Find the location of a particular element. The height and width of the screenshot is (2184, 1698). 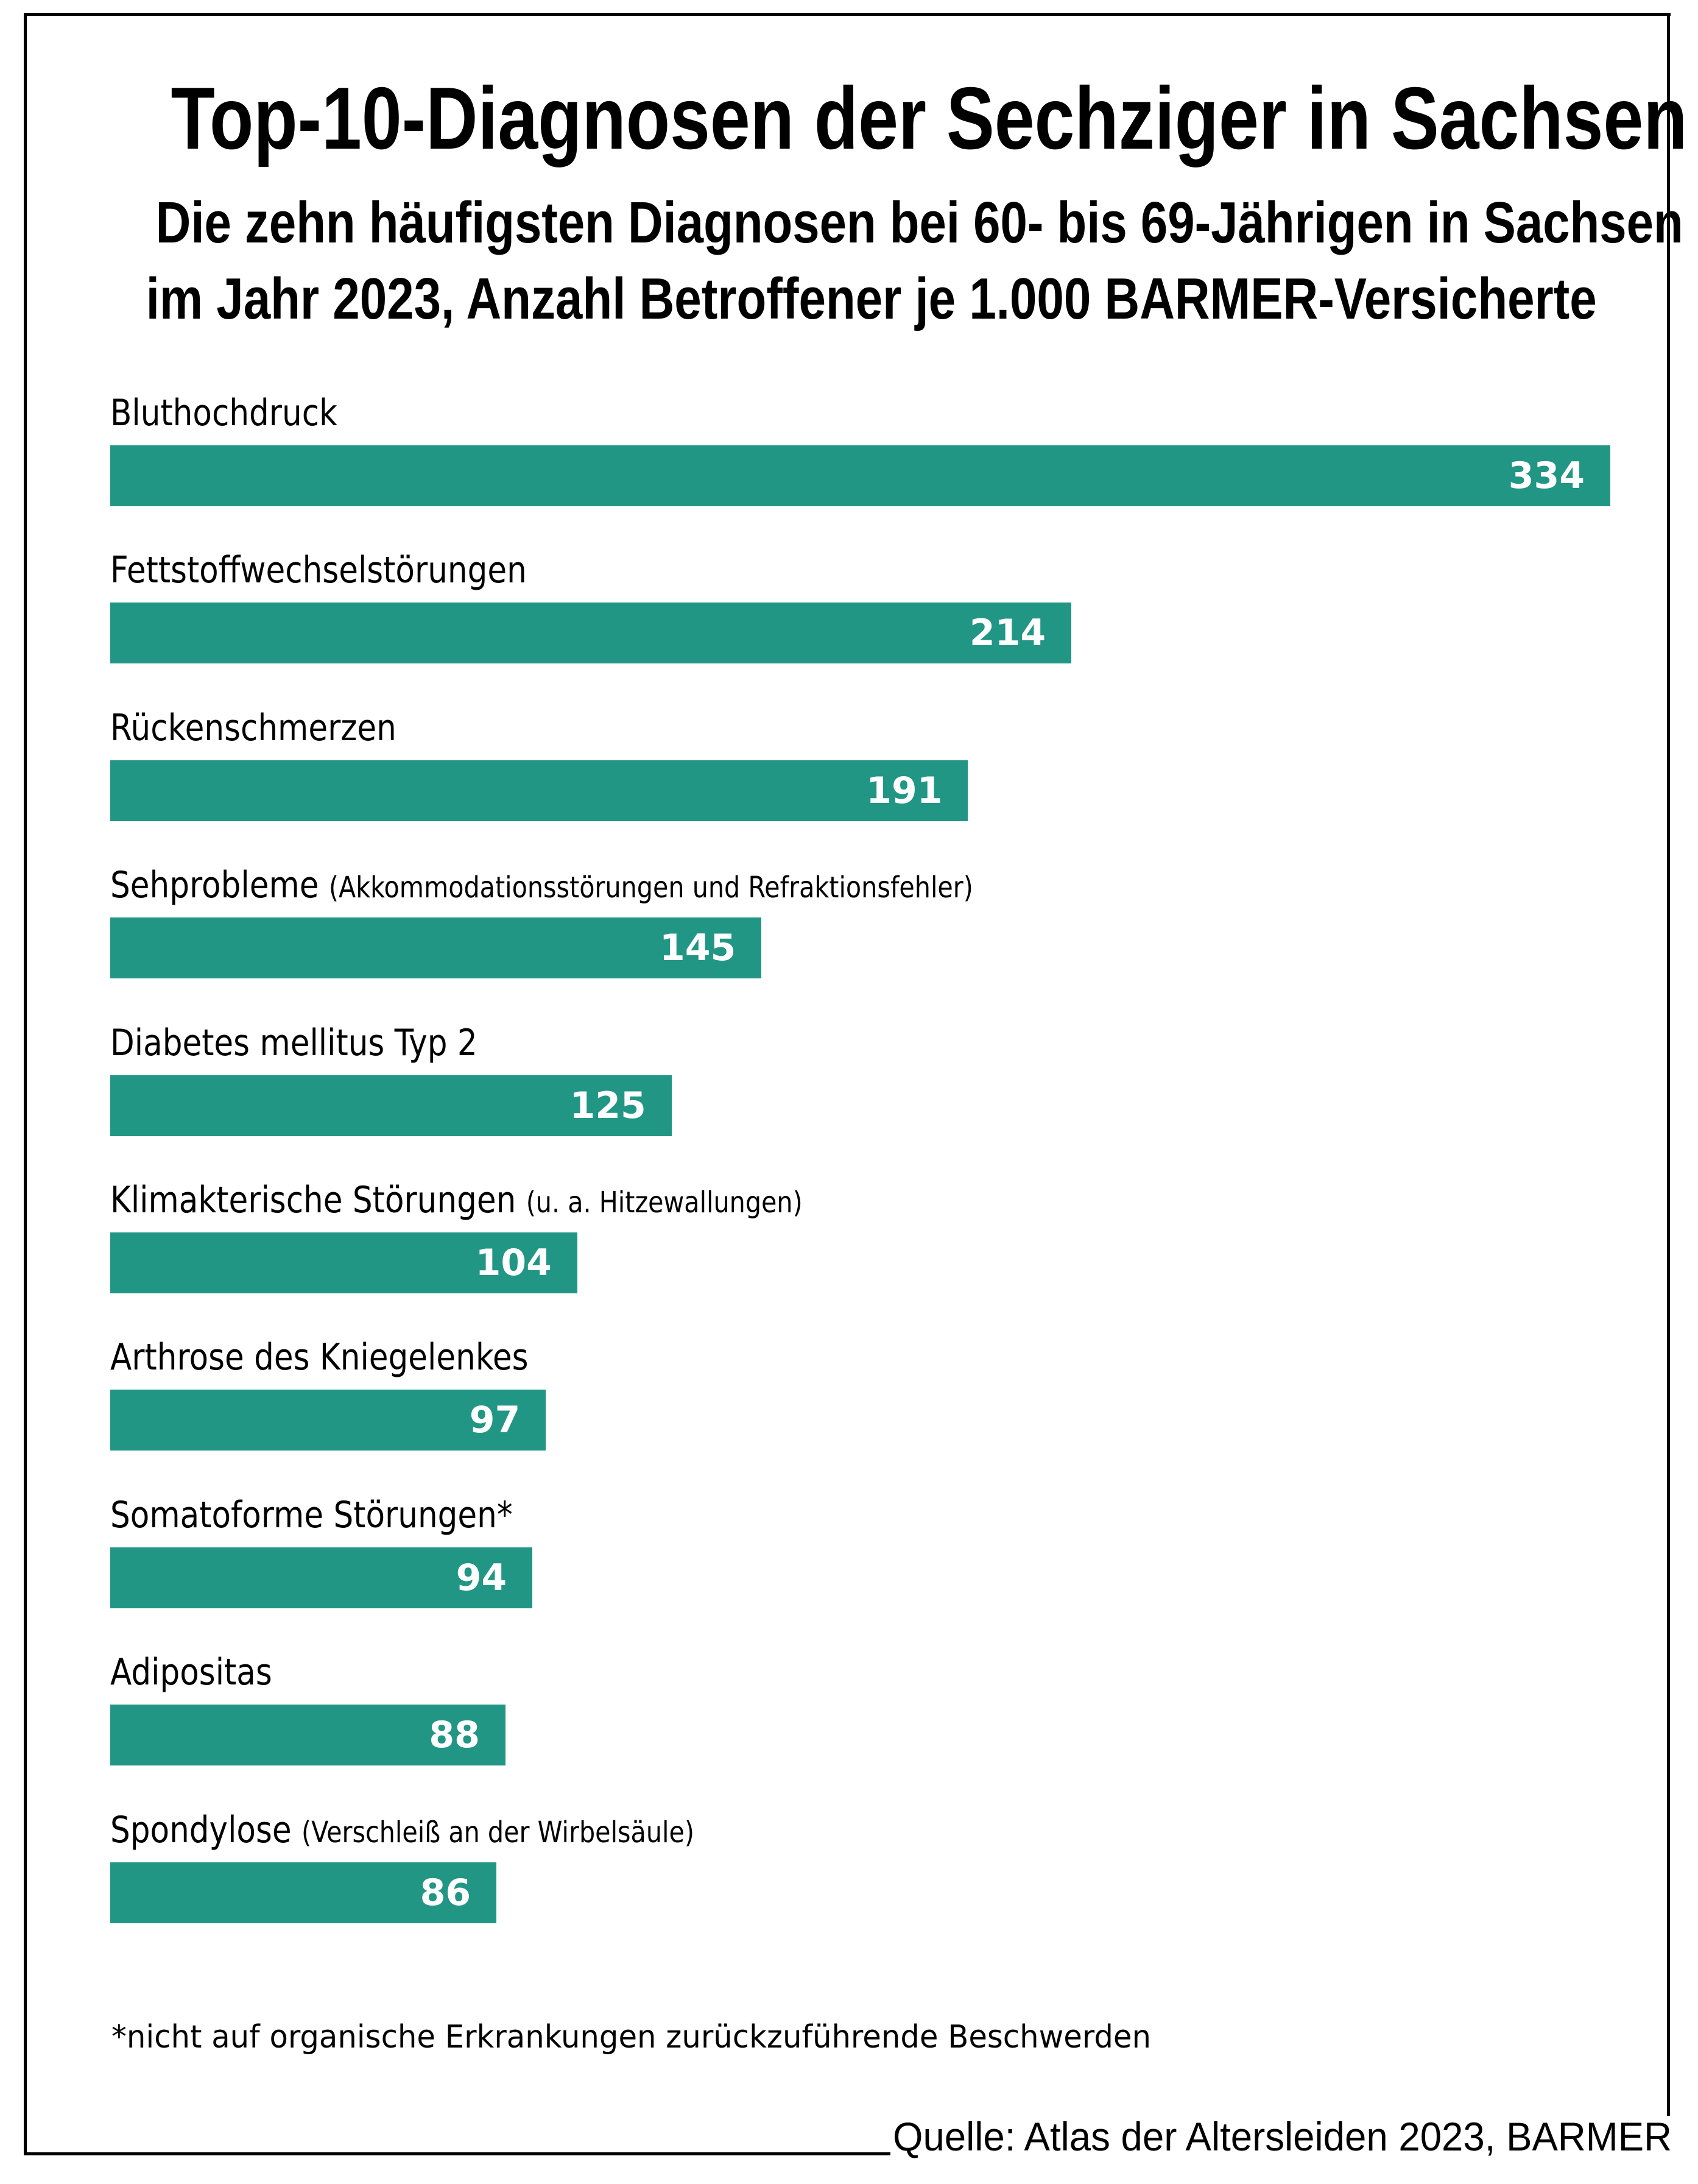

category-name: Spondylose is located at coordinates (201, 1829).